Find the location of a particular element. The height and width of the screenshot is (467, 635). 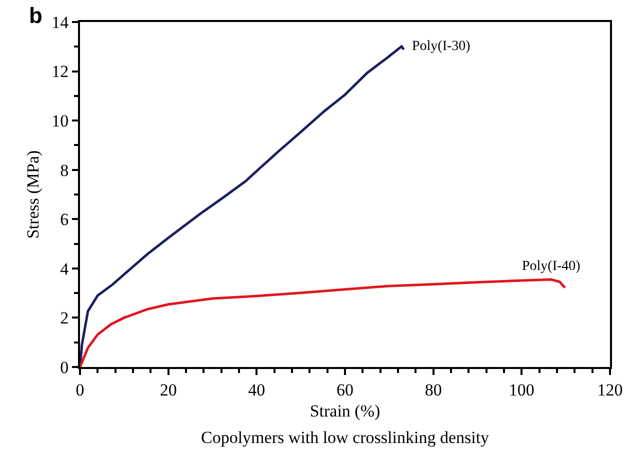

x-tick-label: 40 is located at coordinates (257, 390).